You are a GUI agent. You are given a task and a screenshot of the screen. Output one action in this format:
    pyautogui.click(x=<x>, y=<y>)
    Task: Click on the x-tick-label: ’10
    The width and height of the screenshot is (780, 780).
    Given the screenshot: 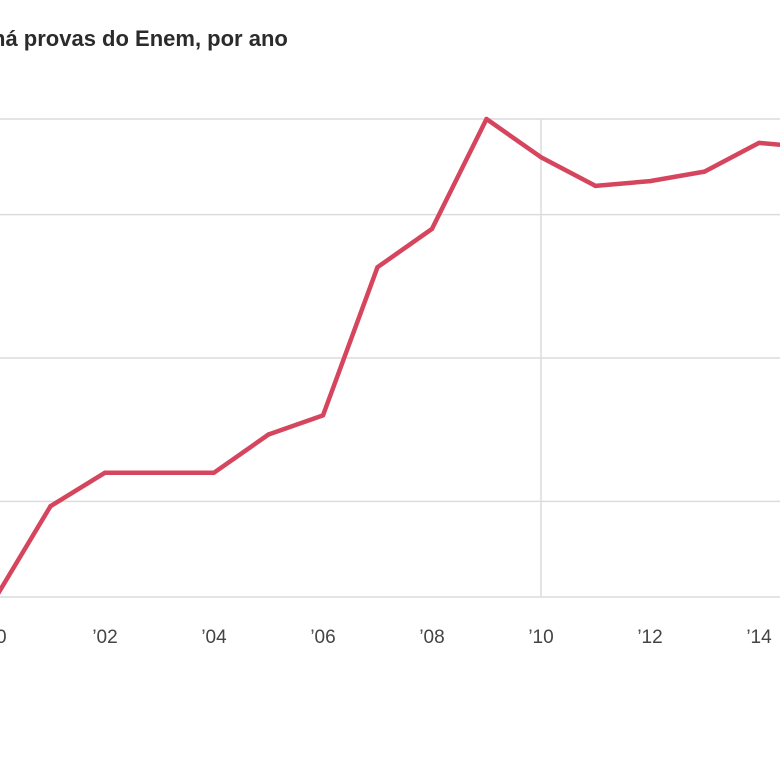 What is the action you would take?
    pyautogui.click(x=540, y=637)
    